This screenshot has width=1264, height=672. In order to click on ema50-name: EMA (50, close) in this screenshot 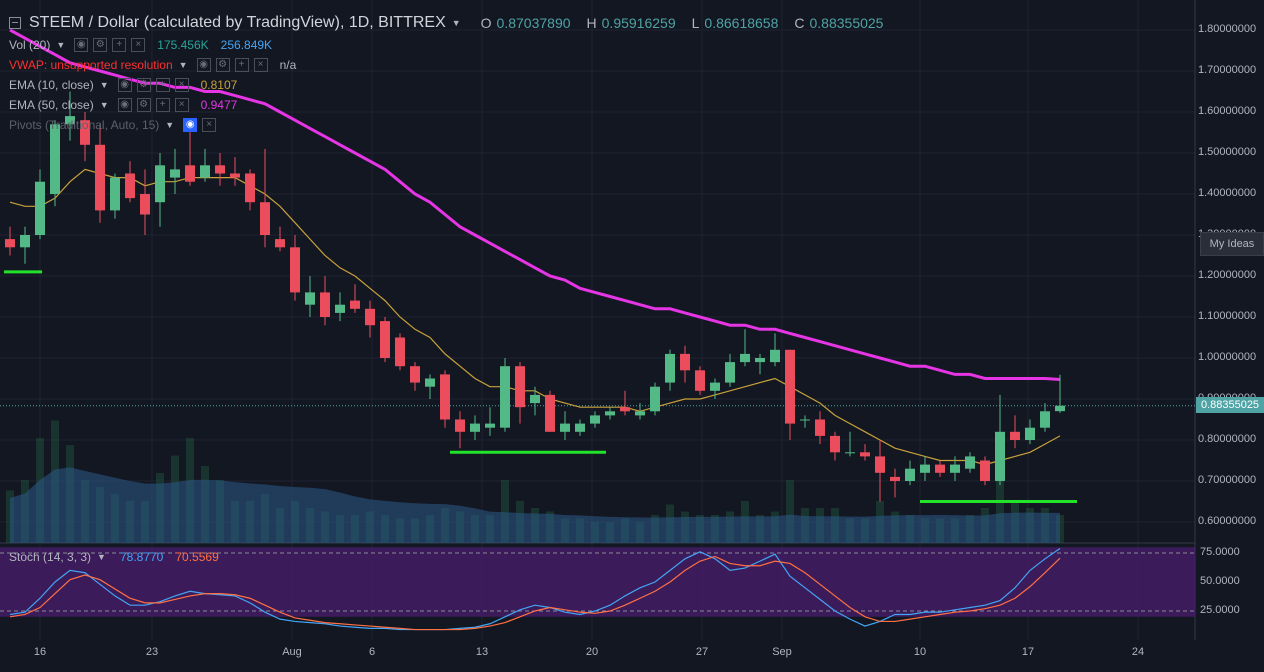, I will do `click(51, 105)`.